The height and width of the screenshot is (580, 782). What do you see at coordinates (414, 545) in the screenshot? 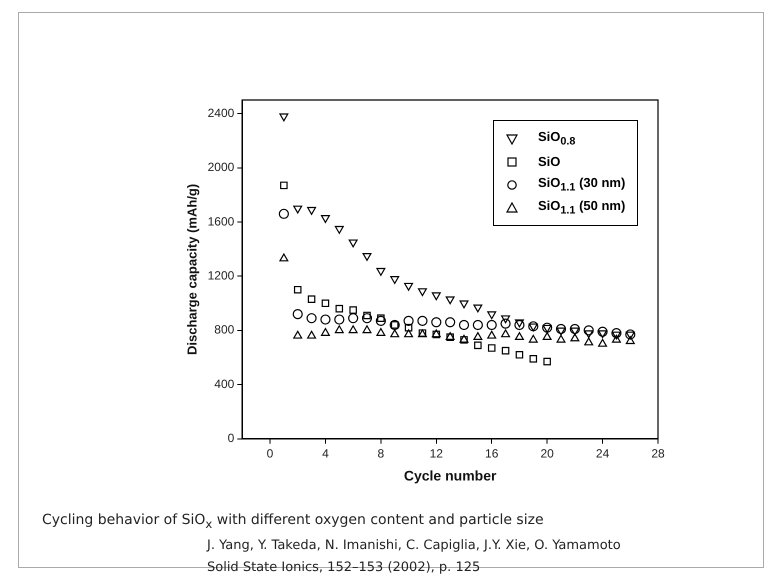
I see `text: J. Yang, Y. Takeda, N. Imanishi, C. Capiglia, J.Y. Xie, O. Yamamoto` at bounding box center [414, 545].